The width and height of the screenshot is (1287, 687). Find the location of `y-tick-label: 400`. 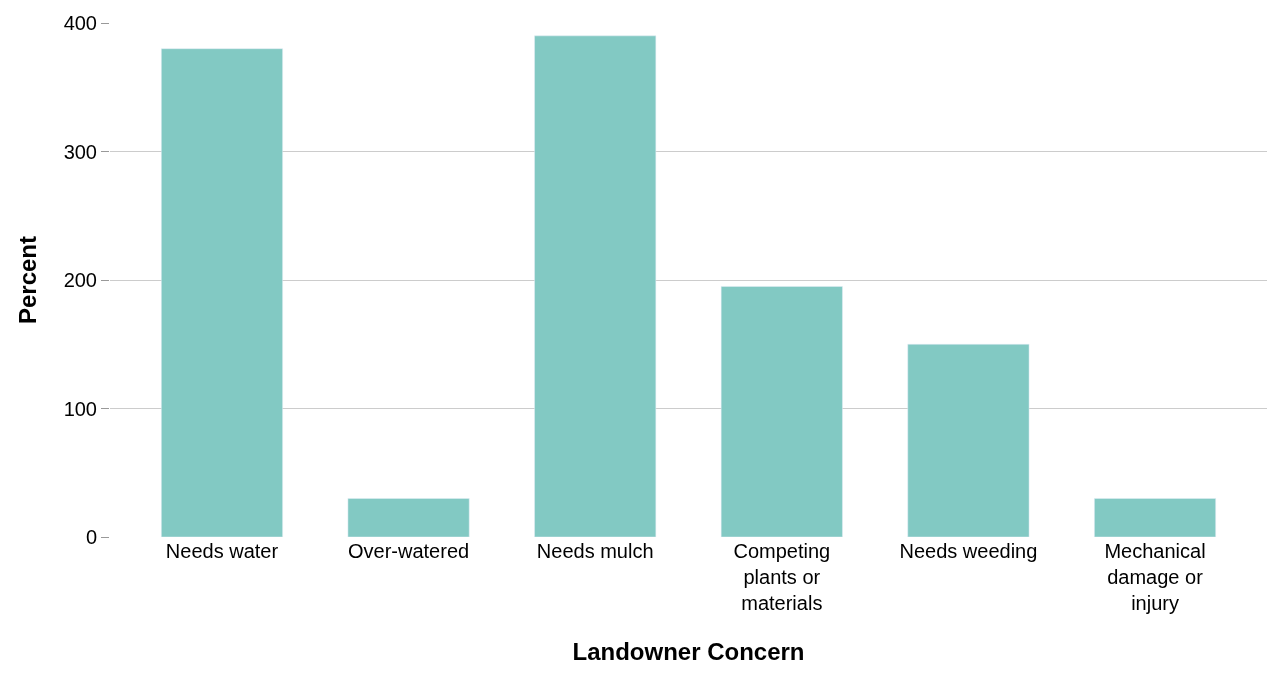

y-tick-label: 400 is located at coordinates (80, 23).